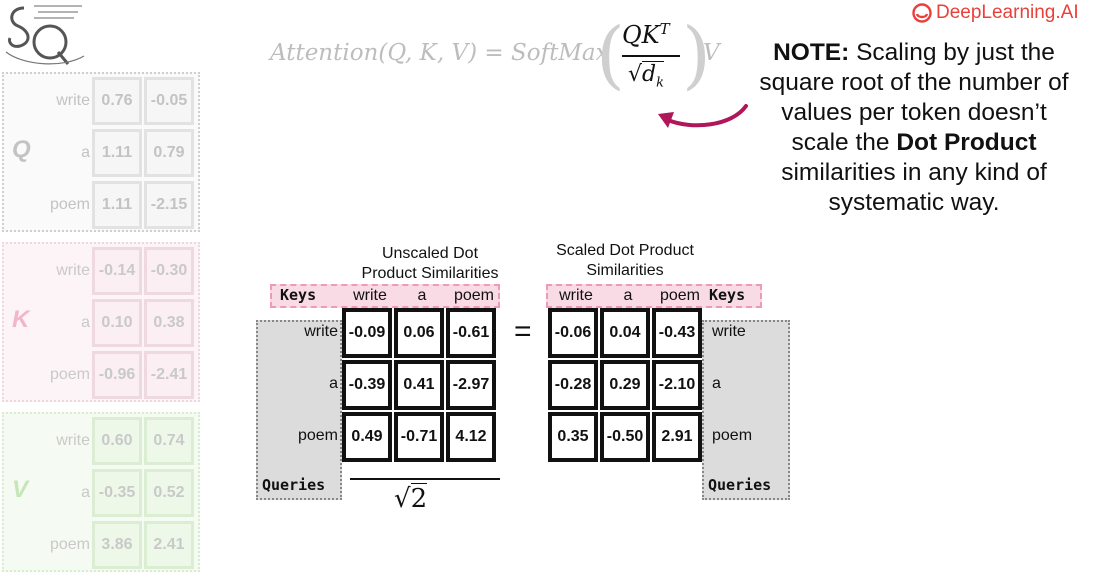 The image size is (1101, 578). Describe the element at coordinates (370, 295) in the screenshot. I see `unscaled-column-header: write` at that location.